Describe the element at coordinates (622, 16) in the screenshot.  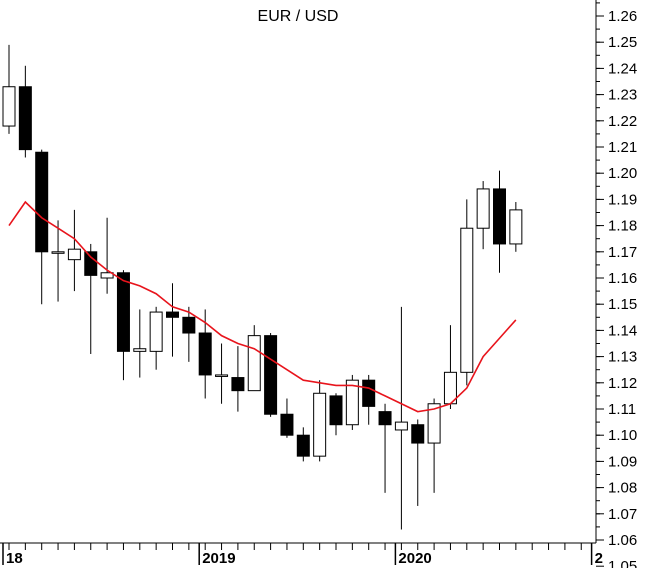
I see `y-tick-label: 1.26` at that location.